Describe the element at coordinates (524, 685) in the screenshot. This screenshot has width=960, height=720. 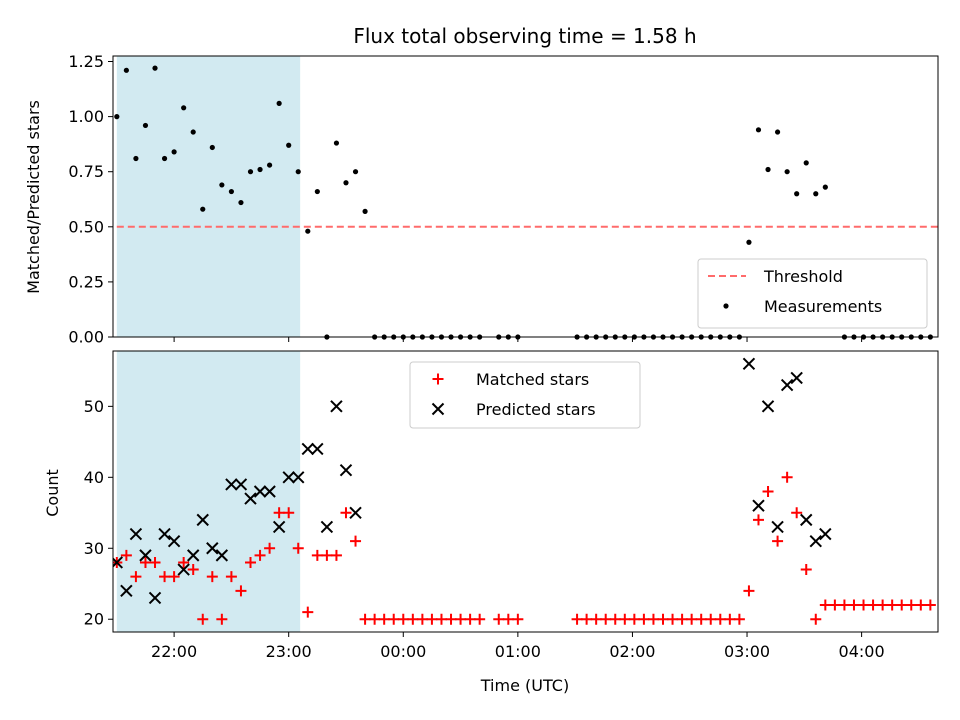
I see `x-axis-label: Time (UTC)` at that location.